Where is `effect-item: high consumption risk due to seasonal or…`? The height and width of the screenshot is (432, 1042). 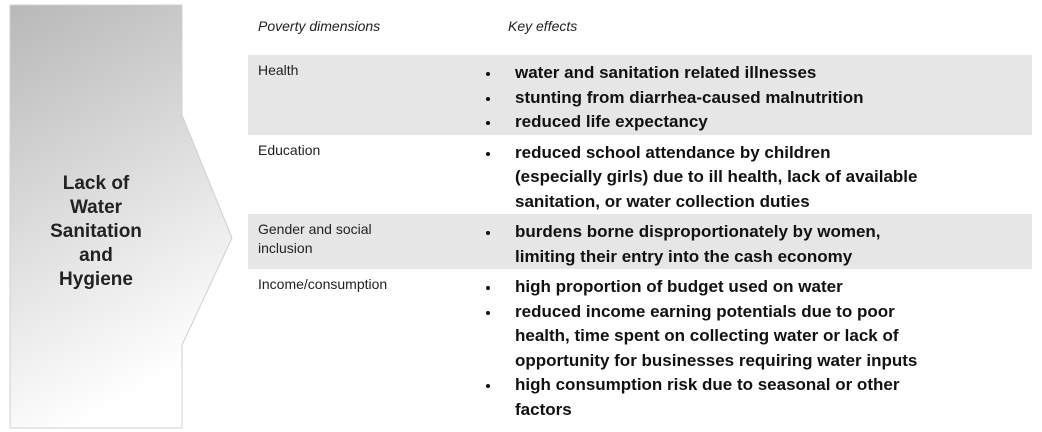
effect-item: high consumption risk due to seasonal or… is located at coordinates (755, 397).